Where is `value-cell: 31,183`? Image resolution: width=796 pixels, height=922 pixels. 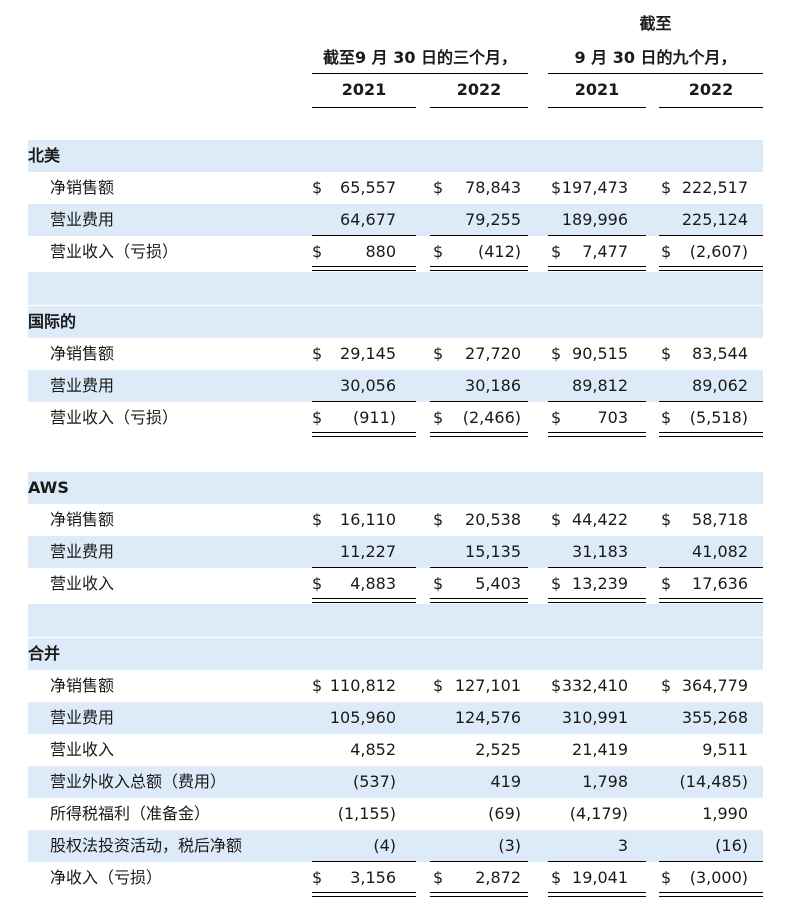 value-cell: 31,183 is located at coordinates (600, 551).